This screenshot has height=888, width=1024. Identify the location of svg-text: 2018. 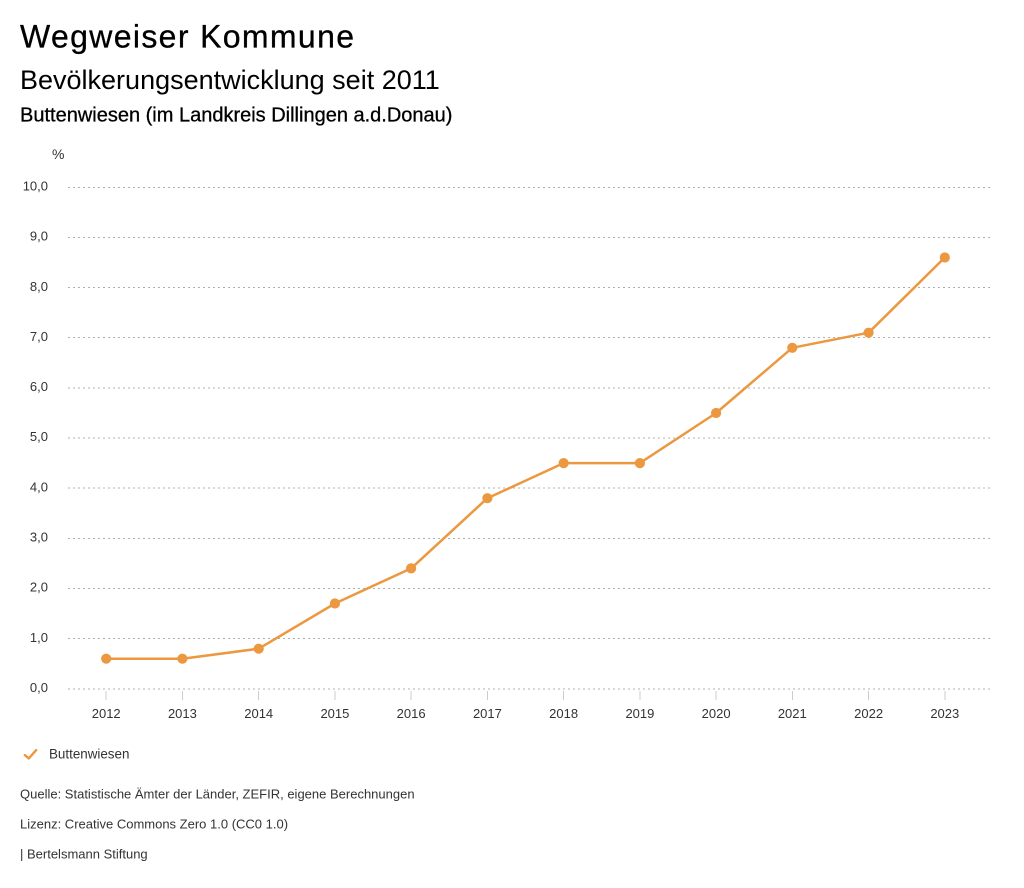
(563, 713).